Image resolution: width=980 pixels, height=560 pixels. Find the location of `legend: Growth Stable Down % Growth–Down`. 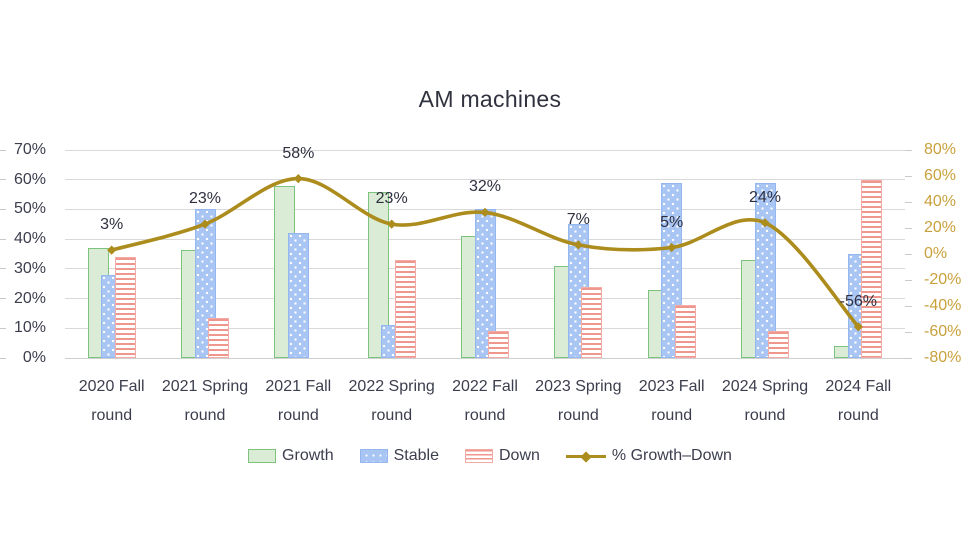

legend: Growth Stable Down % Growth–Down is located at coordinates (490, 456).